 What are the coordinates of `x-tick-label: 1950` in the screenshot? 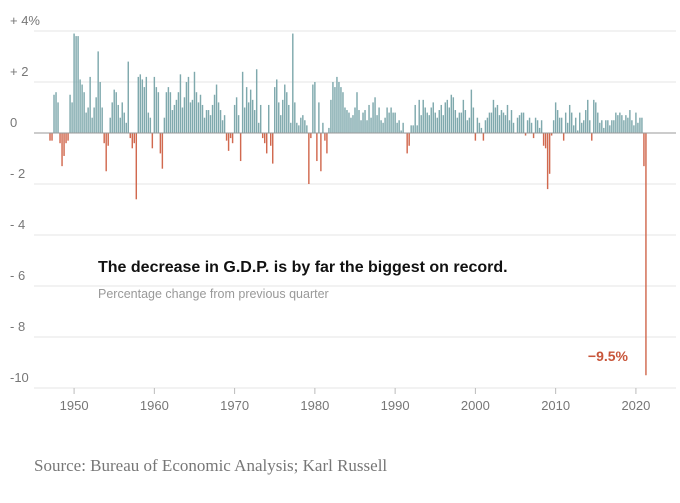 It's located at (74, 405).